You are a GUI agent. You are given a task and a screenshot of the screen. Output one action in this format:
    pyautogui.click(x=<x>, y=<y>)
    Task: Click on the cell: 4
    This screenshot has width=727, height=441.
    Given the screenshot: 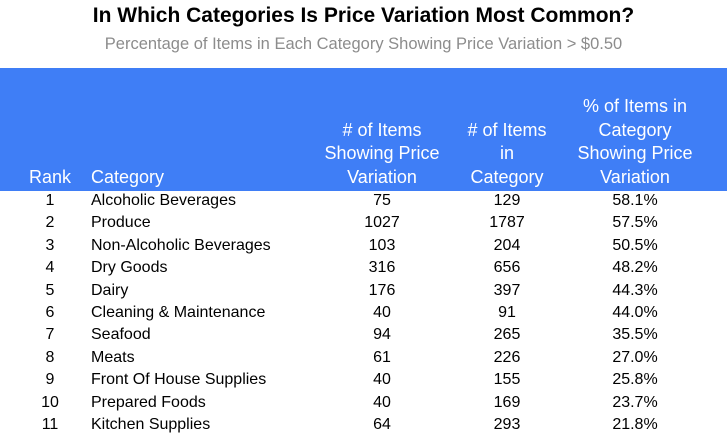 What is the action you would take?
    pyautogui.click(x=50, y=268)
    